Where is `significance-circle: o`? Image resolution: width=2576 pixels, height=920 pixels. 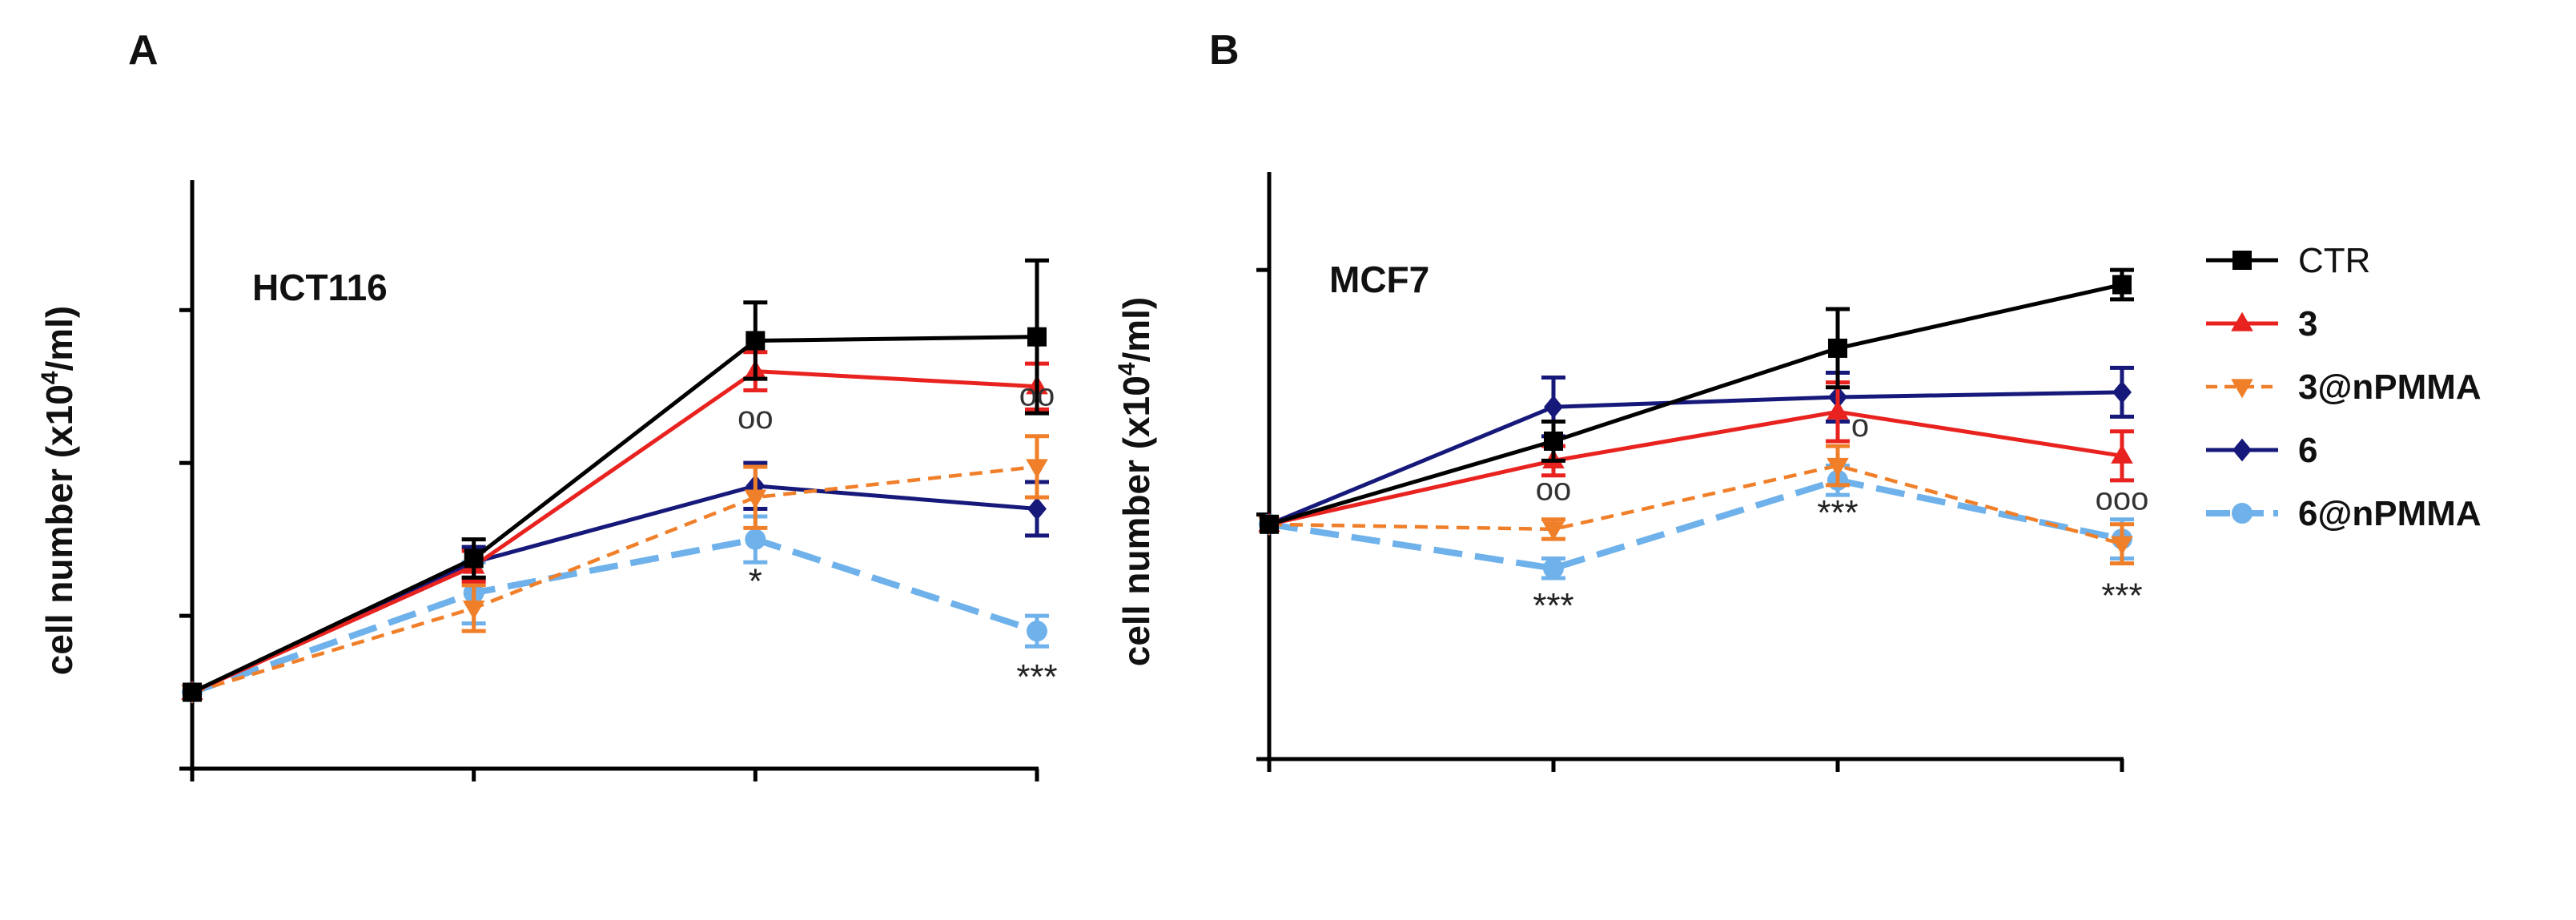 significance-circle: o is located at coordinates (1860, 426).